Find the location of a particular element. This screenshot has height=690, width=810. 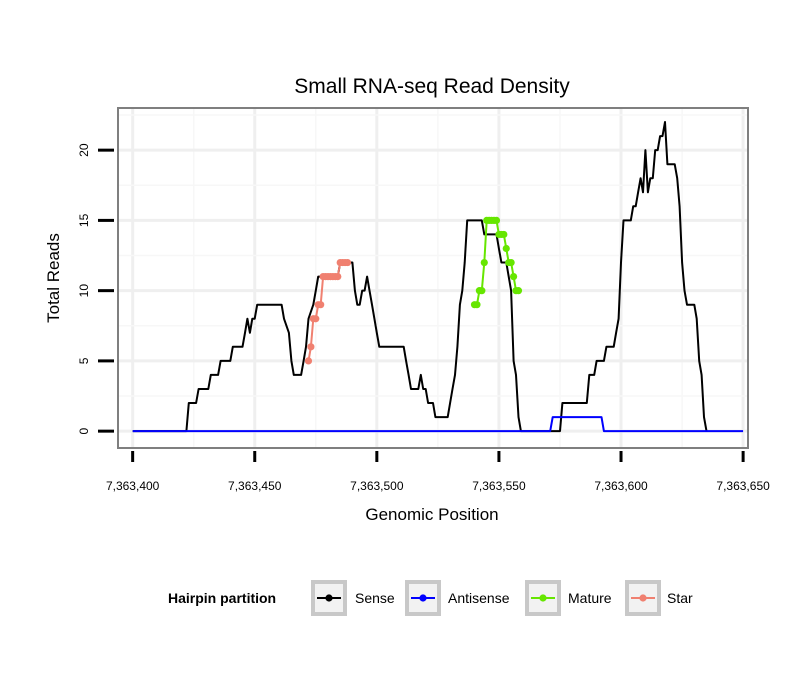

legend-label-sense: Sense is located at coordinates (375, 598).